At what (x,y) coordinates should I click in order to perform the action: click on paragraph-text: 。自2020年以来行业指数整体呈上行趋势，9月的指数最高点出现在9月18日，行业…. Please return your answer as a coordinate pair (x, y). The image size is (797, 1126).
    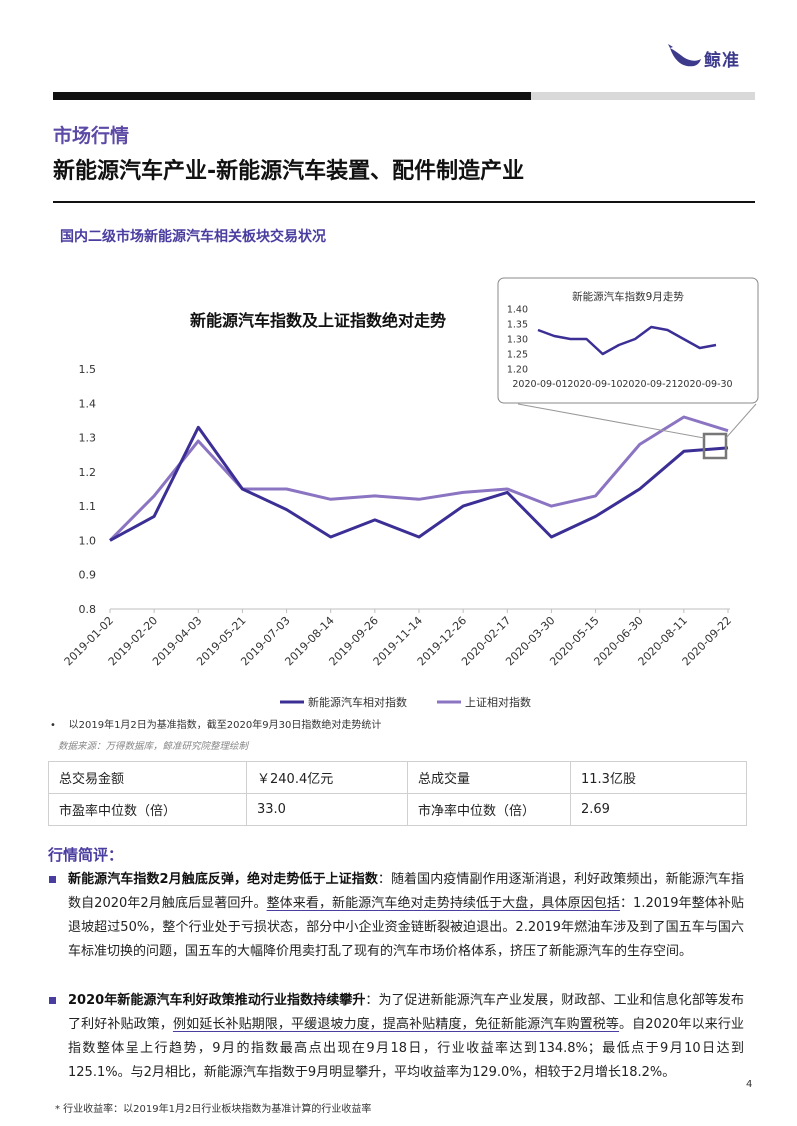
    Looking at the image, I should click on (406, 1048).